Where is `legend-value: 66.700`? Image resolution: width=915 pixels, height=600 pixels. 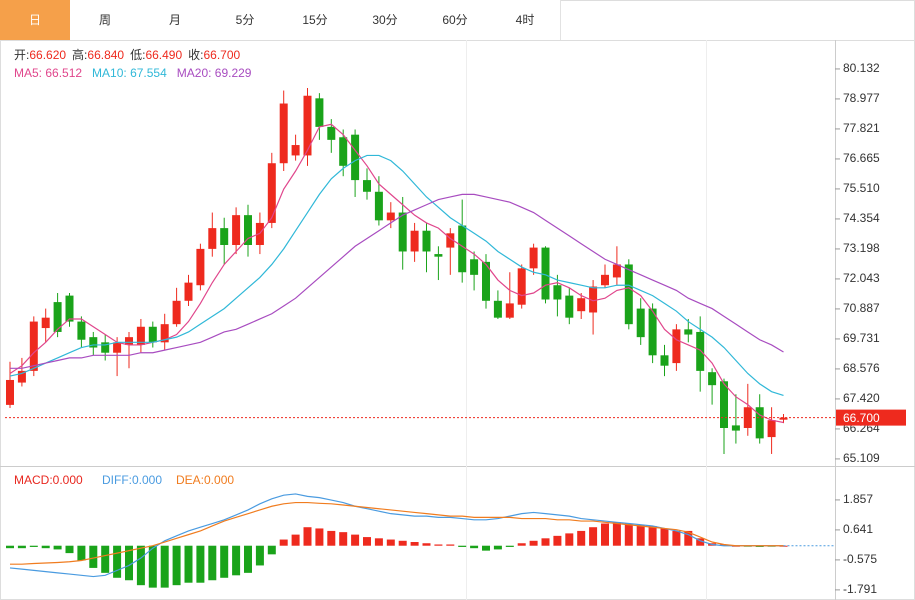 legend-value: 66.700 is located at coordinates (221, 55).